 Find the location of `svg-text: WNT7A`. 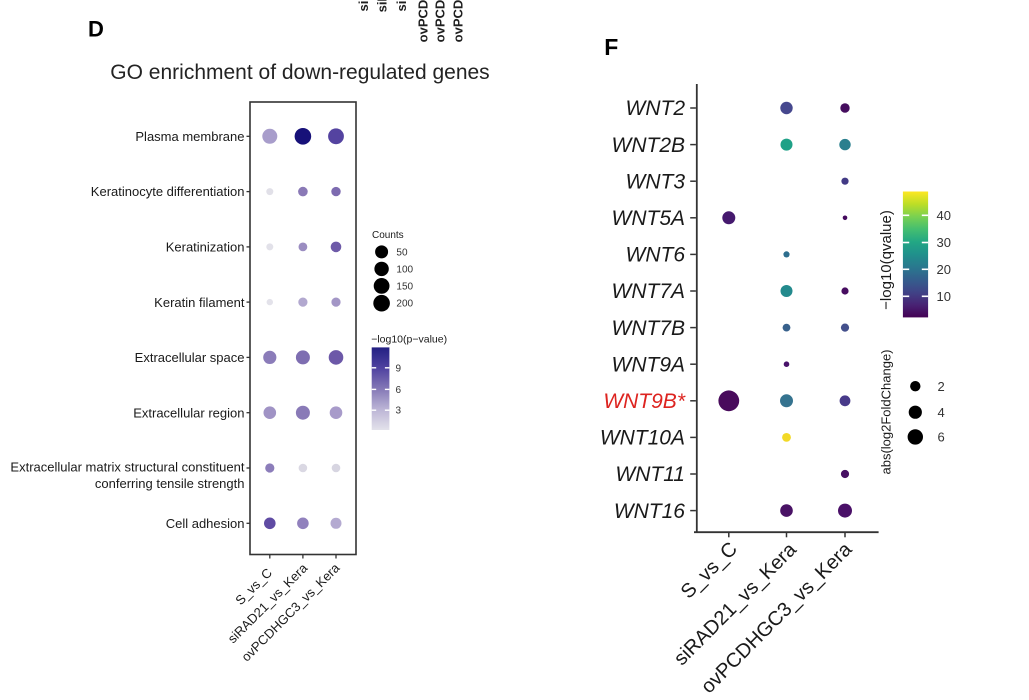

svg-text: WNT7A is located at coordinates (649, 291).